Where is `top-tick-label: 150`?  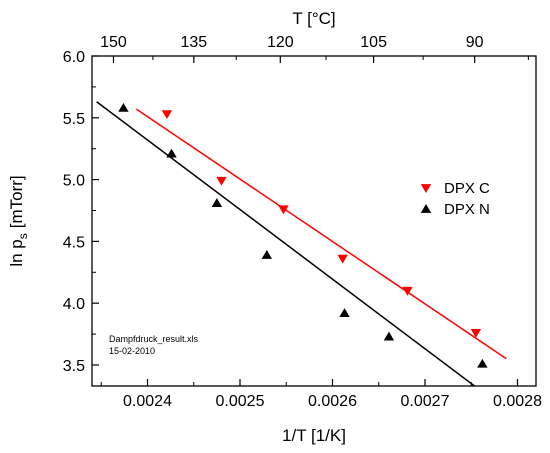 top-tick-label: 150 is located at coordinates (113, 42).